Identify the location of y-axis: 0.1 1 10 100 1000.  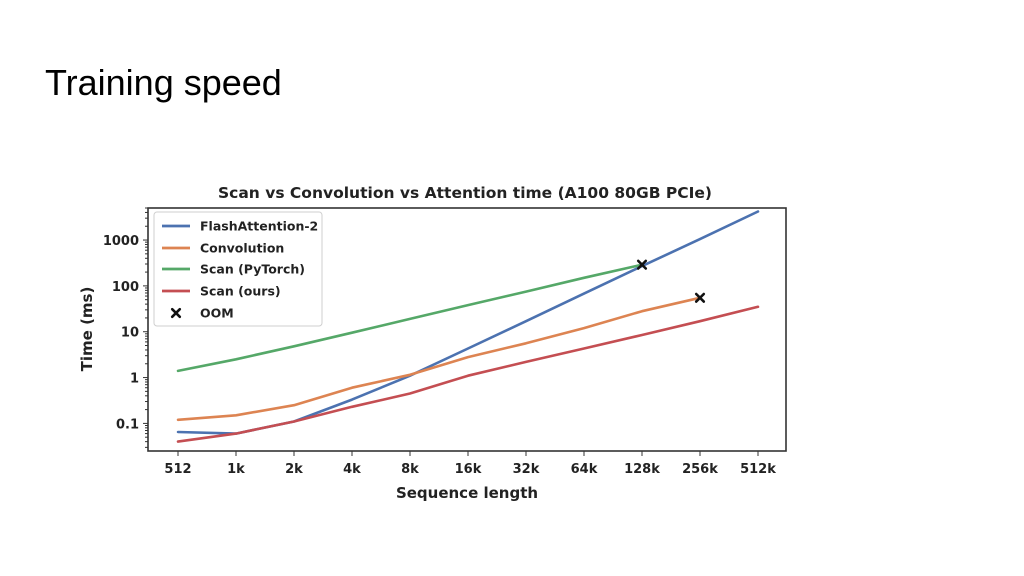
(125, 327).